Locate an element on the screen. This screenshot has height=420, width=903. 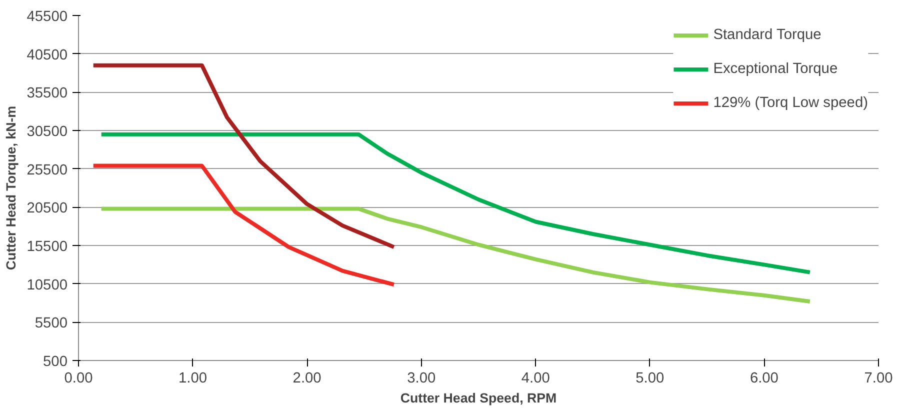
x-tick-label: 0.00 is located at coordinates (78, 378).